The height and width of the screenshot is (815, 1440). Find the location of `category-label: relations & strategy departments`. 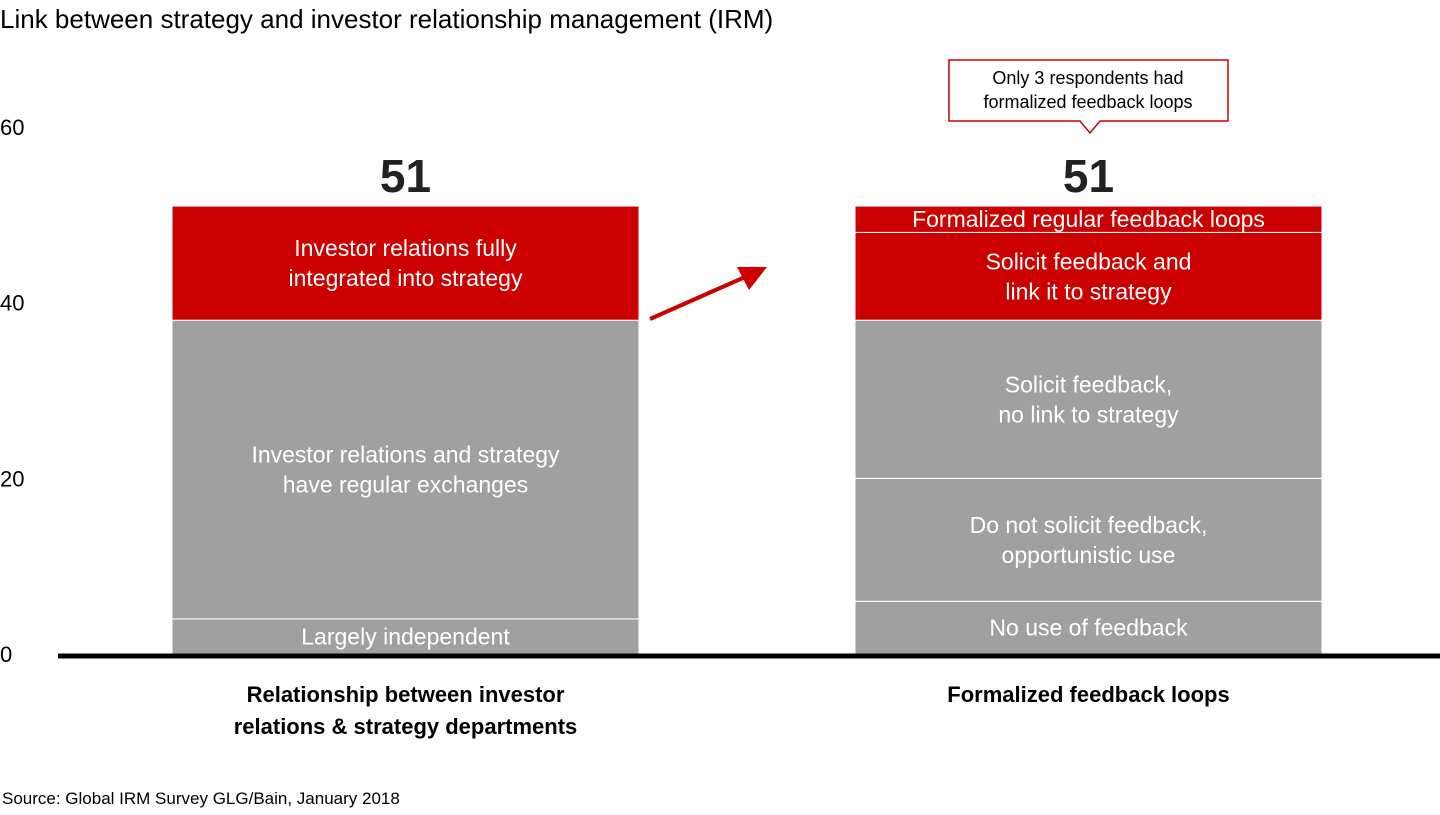

category-label: relations & strategy departments is located at coordinates (406, 726).